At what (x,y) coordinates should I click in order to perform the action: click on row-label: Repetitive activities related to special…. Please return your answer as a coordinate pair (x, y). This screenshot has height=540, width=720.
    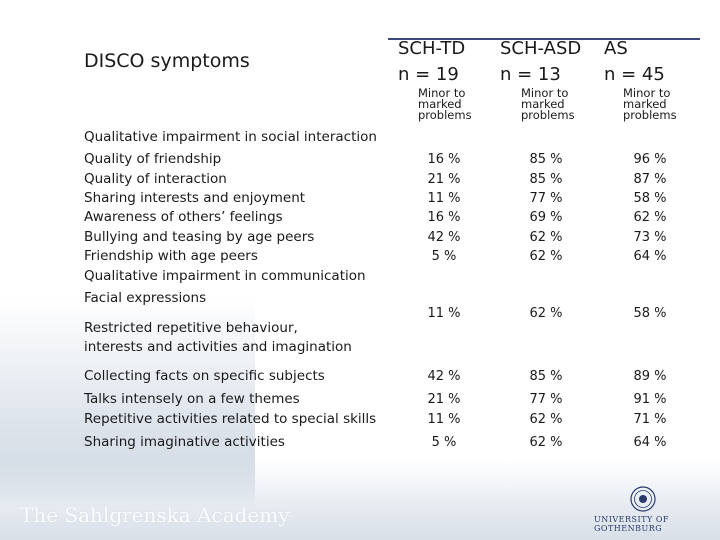
    Looking at the image, I should click on (230, 419).